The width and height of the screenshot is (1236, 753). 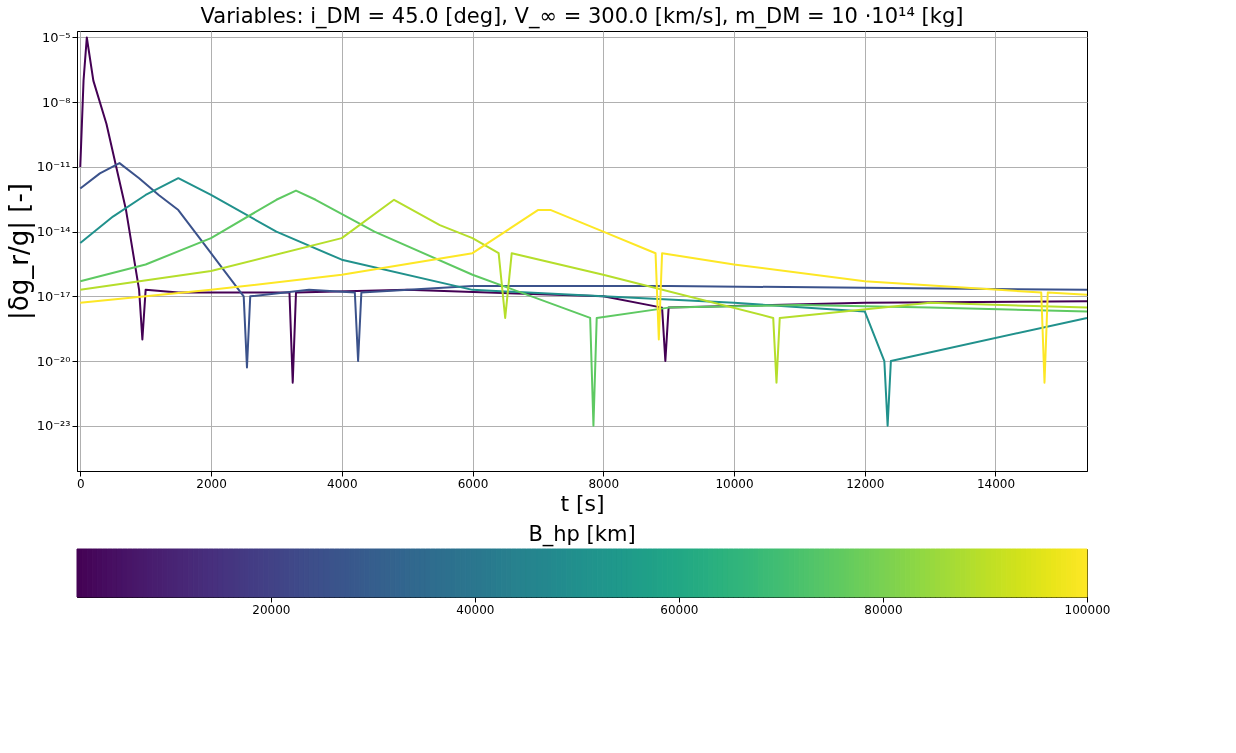 What do you see at coordinates (56, 37) in the screenshot?
I see `y-tick-label: 10⁻⁵` at bounding box center [56, 37].